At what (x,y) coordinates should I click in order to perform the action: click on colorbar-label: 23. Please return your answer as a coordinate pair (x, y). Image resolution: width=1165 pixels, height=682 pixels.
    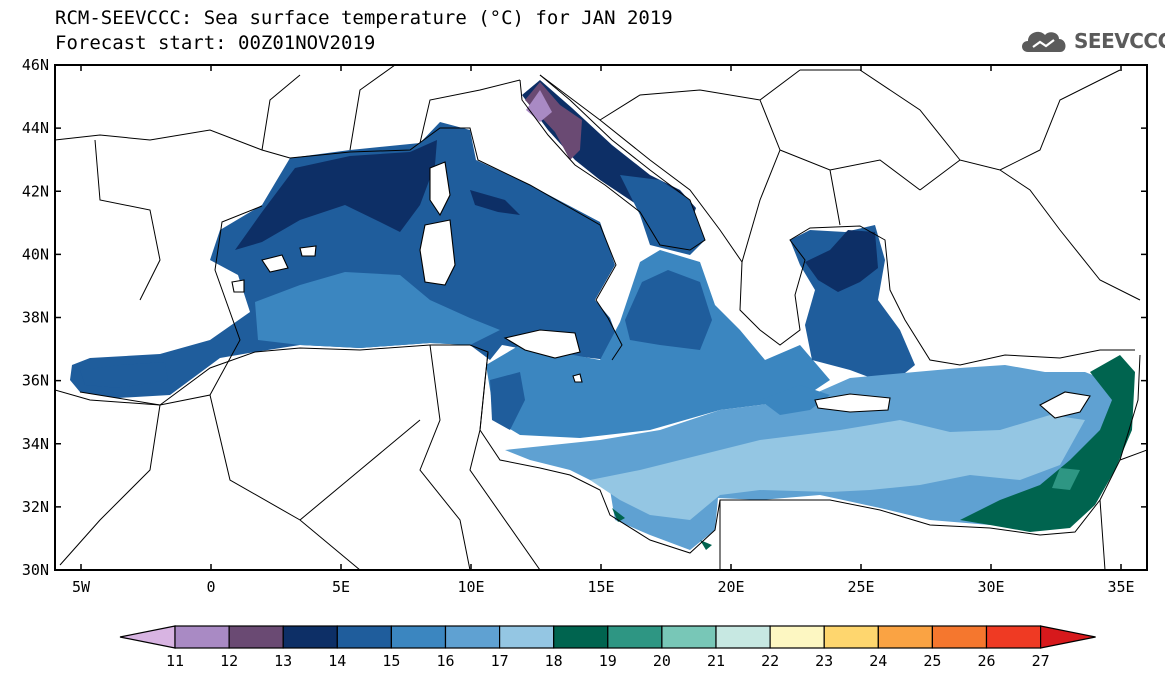
    Looking at the image, I should click on (824, 661).